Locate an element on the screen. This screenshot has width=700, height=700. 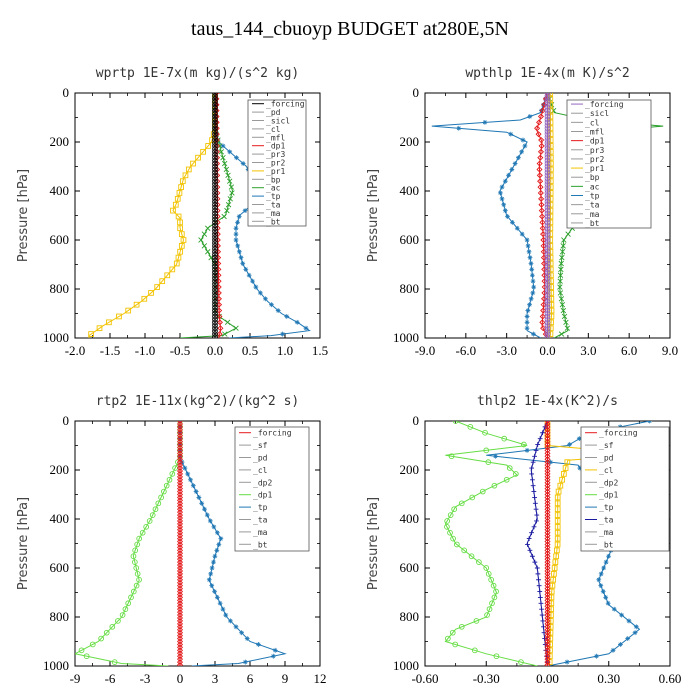
series-group is located at coordinates (548, 543).